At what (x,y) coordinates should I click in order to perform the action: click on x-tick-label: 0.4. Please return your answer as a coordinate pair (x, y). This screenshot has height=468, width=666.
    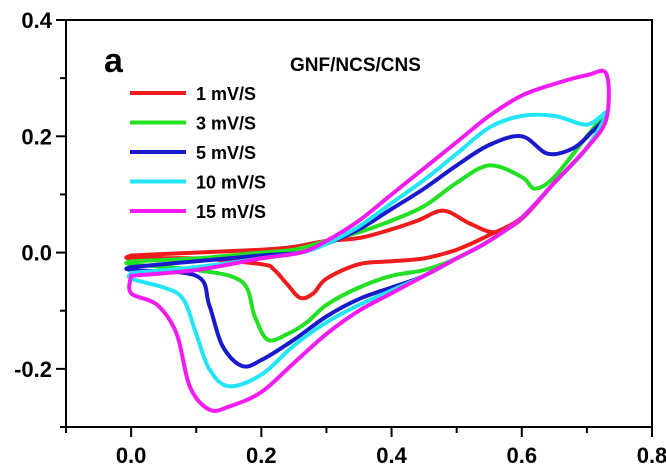
    Looking at the image, I should click on (391, 455).